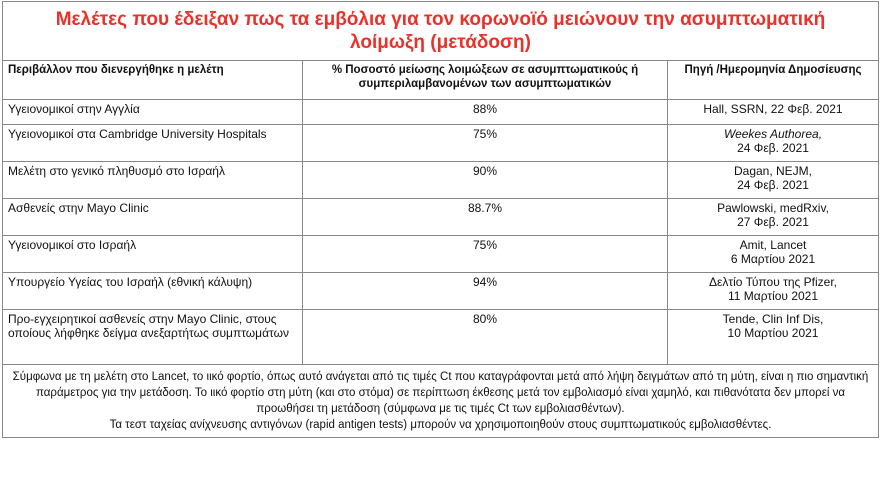 The image size is (880, 480). What do you see at coordinates (773, 259) in the screenshot?
I see `source-cell-line: 6 Μαρτίου 2021` at bounding box center [773, 259].